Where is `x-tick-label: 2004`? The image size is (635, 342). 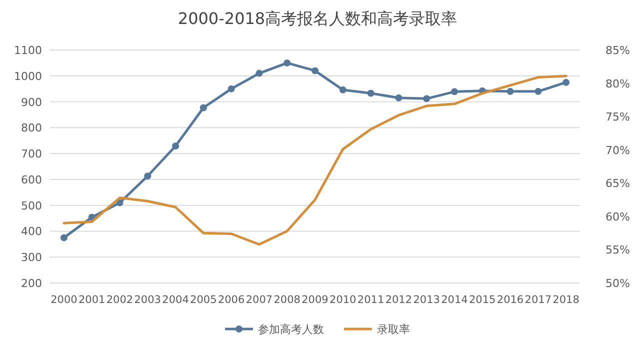 x-tick-label: 2004 is located at coordinates (176, 300).